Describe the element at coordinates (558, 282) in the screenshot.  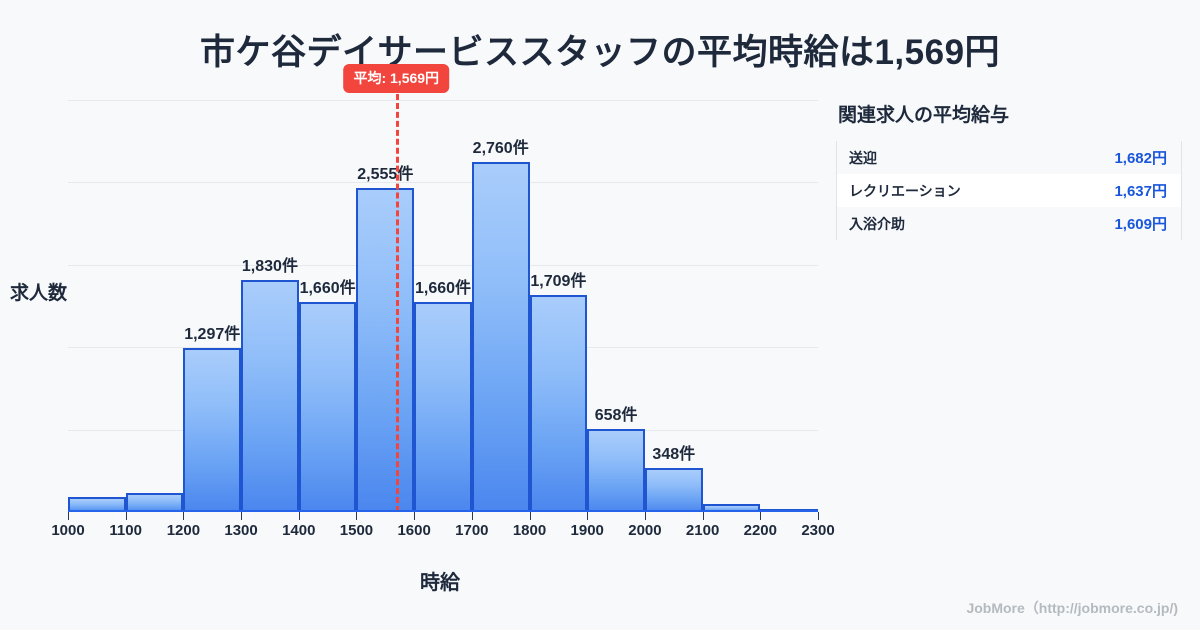
I see `bar-value-label: 1,709件` at that location.